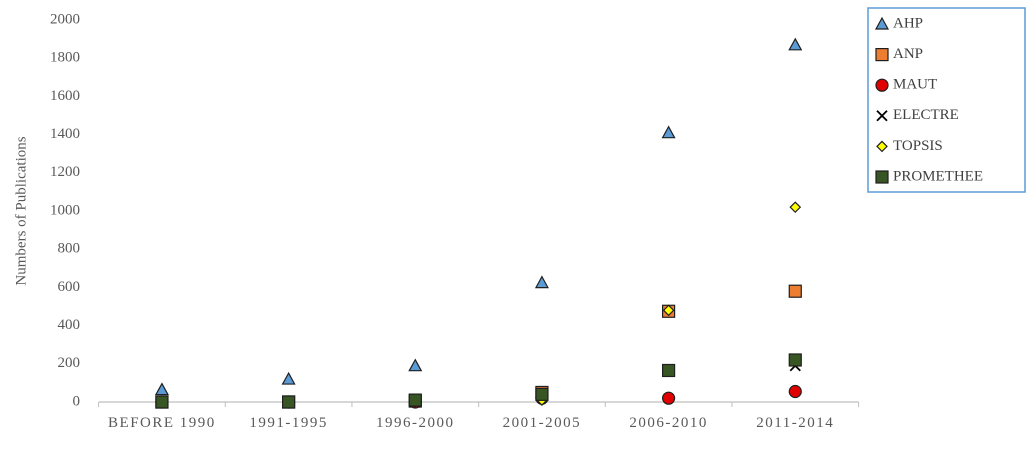 Image resolution: width=1030 pixels, height=452 pixels. What do you see at coordinates (65, 19) in the screenshot?
I see `y-tick-label: 2000` at bounding box center [65, 19].